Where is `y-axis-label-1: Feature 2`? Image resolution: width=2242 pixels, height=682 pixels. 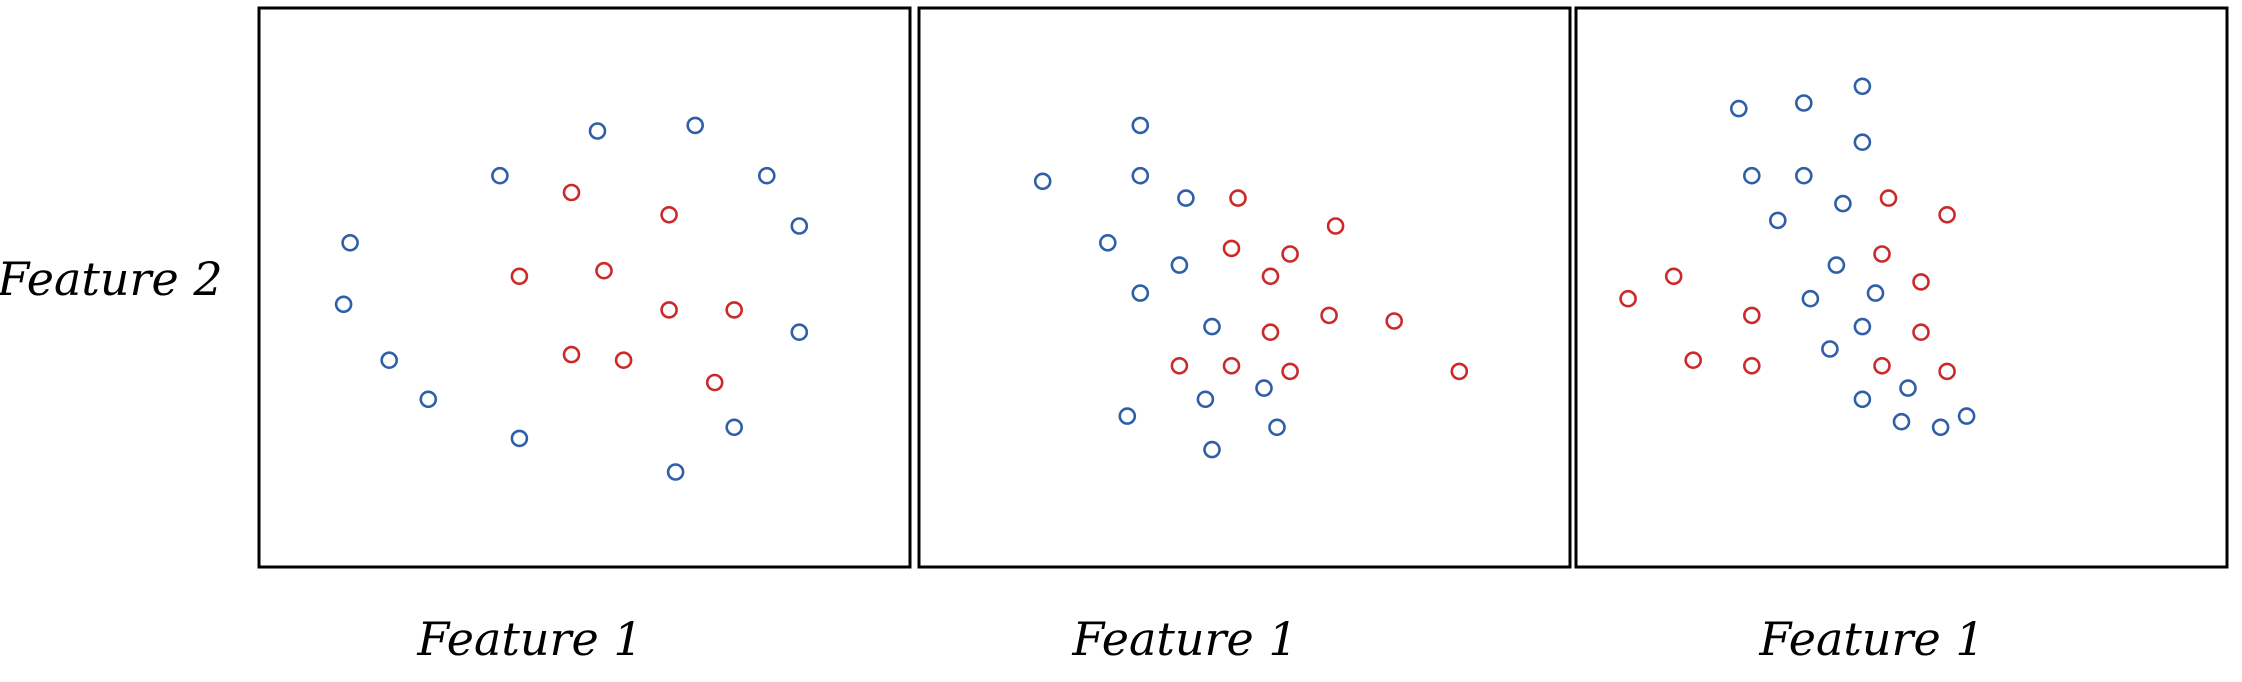
y-axis-label-1: Feature 2 is located at coordinates (111, 279).